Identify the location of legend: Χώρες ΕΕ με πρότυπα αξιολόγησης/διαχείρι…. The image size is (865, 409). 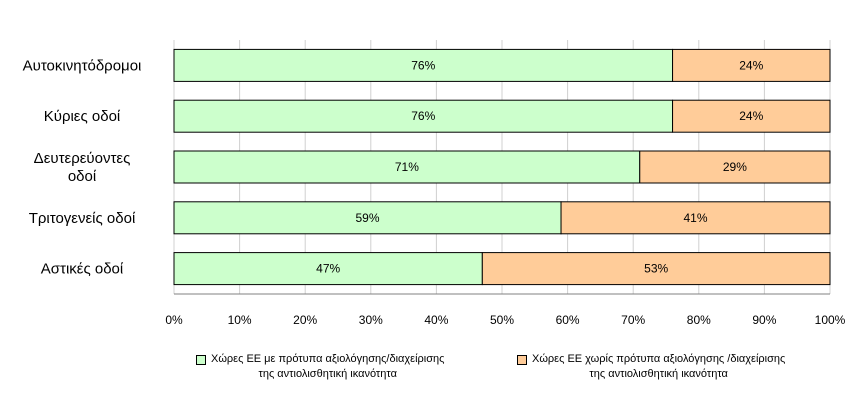
(526, 372).